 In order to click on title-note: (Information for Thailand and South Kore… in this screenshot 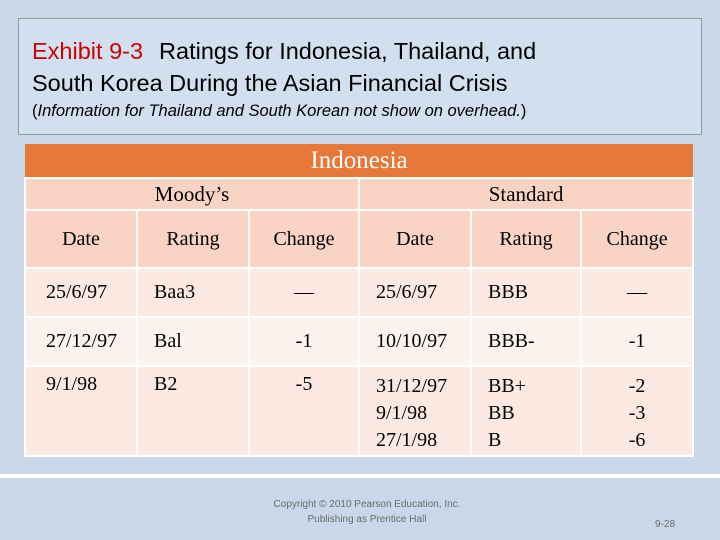, I will do `click(279, 111)`.